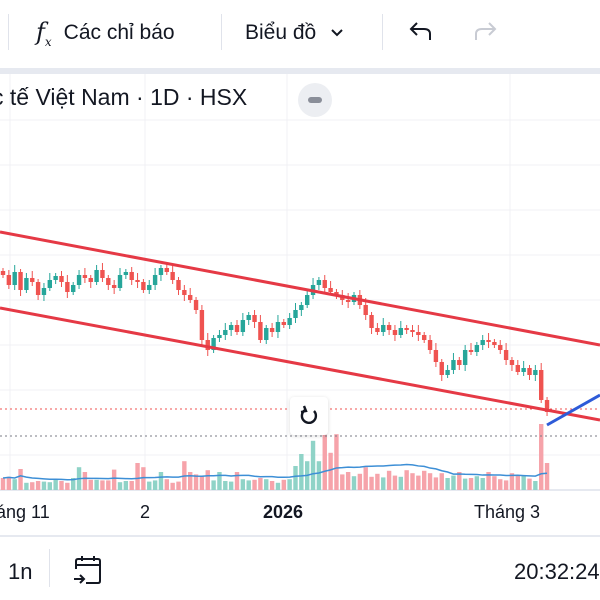 Image resolution: width=600 pixels, height=600 pixels. Describe the element at coordinates (300, 567) in the screenshot. I see `bottom-bar: 1n 20:32:24` at that location.